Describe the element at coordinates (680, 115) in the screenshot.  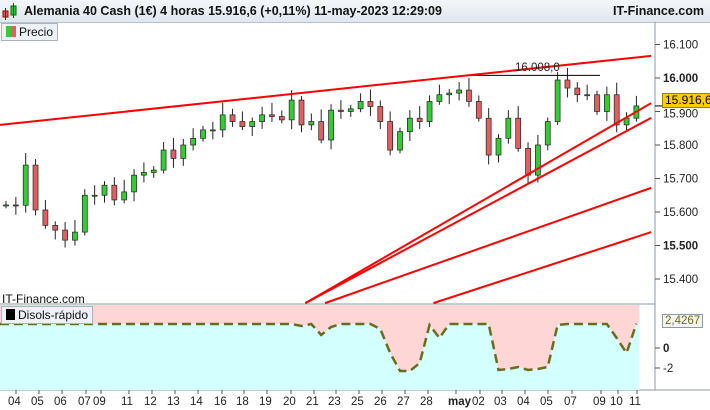
I see `price-tick-label: 15.900` at that location.